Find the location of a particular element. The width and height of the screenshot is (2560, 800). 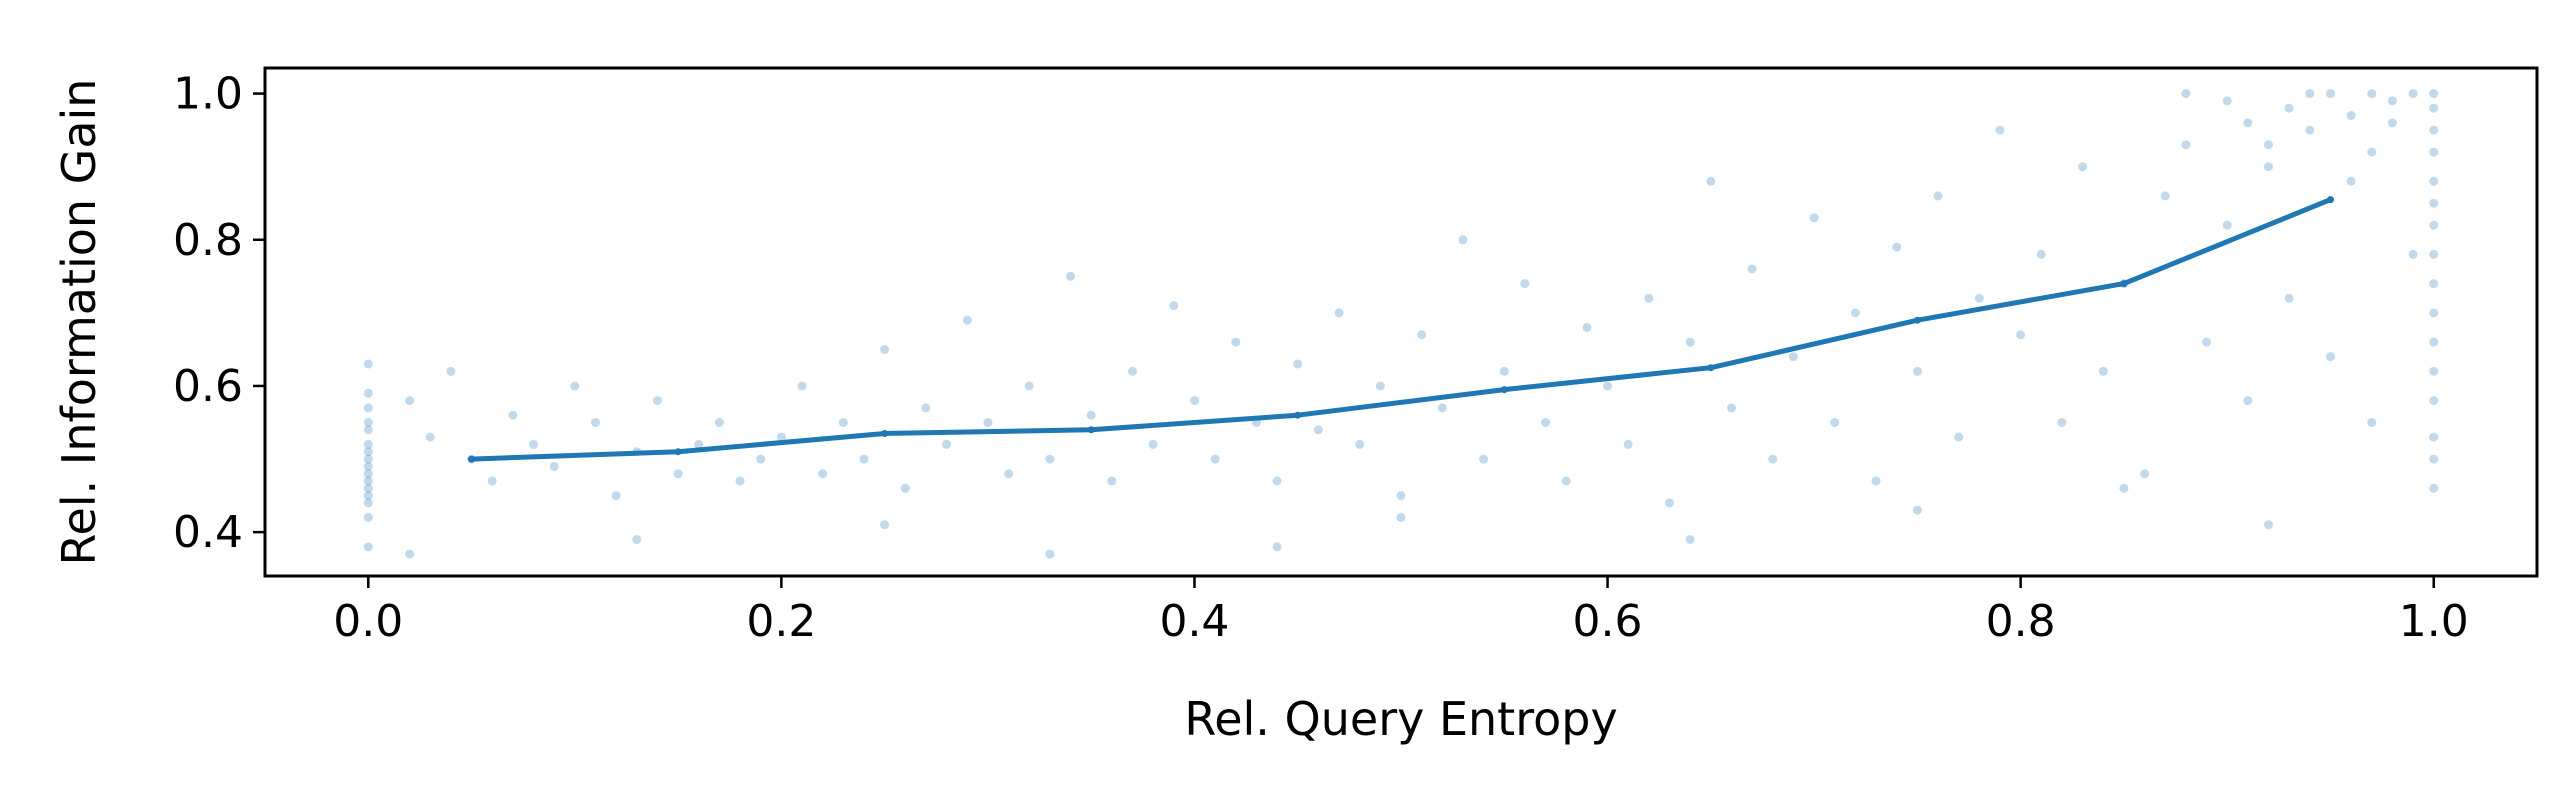

x-axis-label: Rel. Query Entropy is located at coordinates (1400, 719).